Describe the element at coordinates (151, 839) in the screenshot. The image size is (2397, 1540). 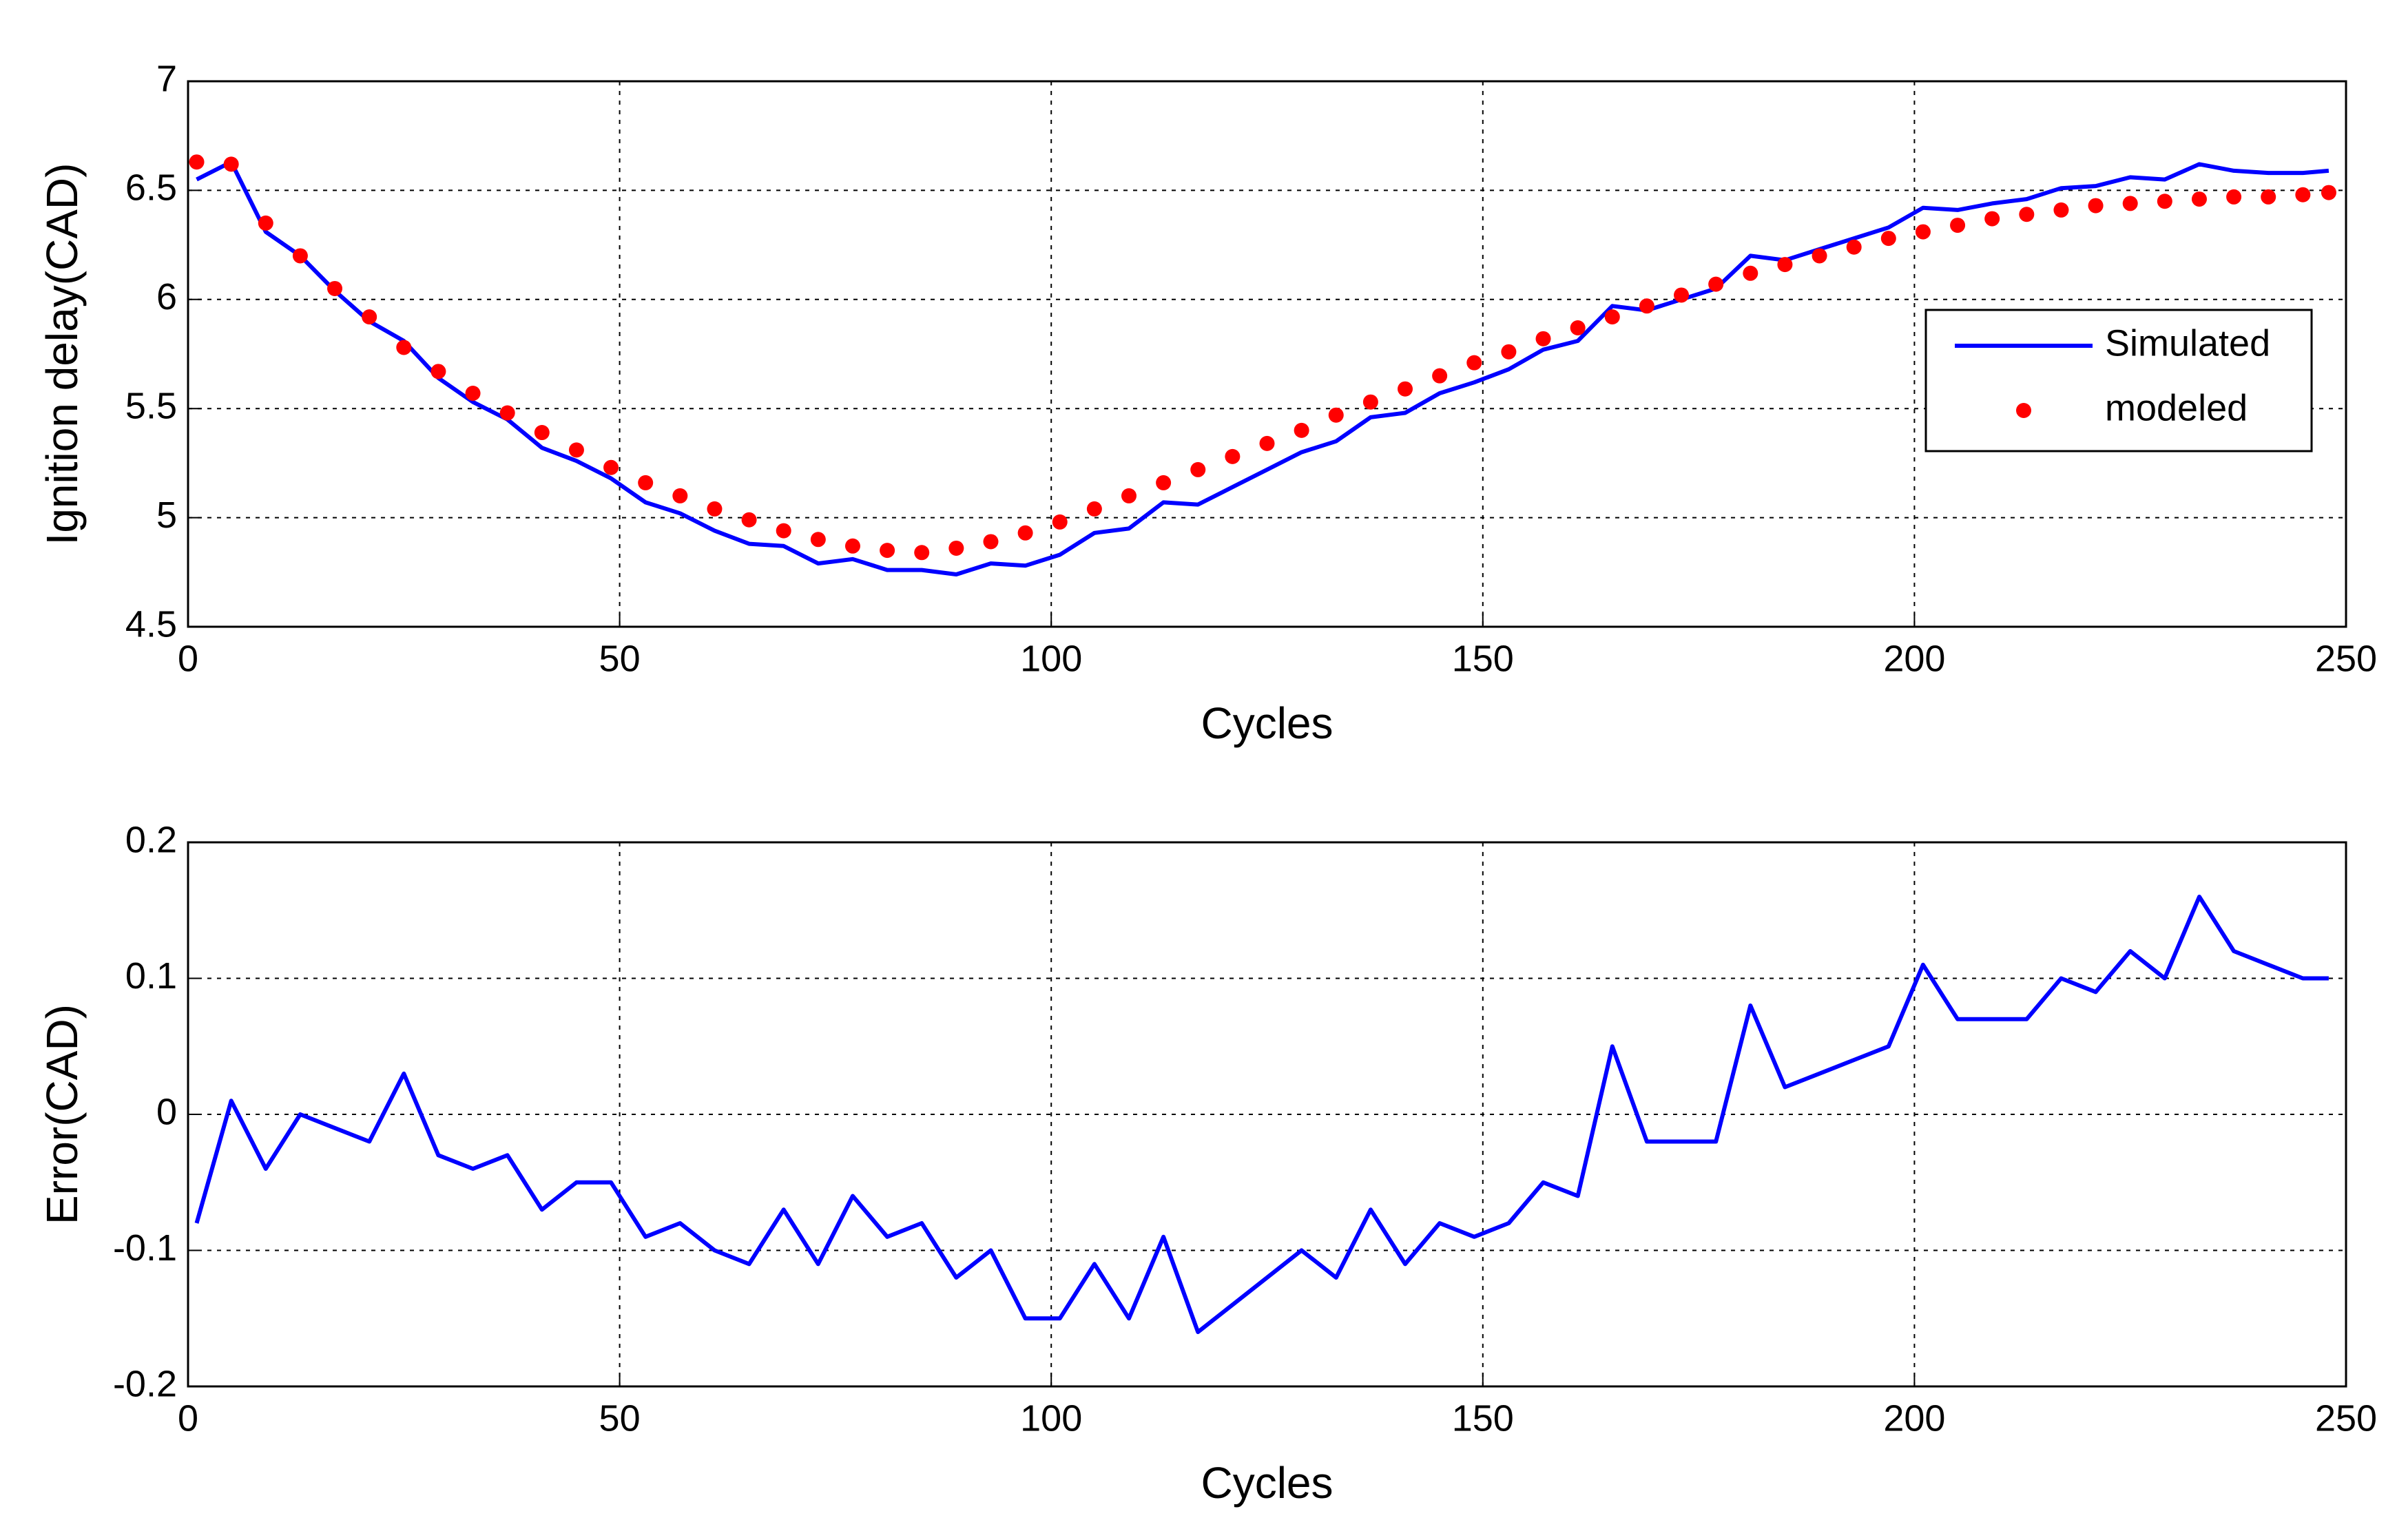
I see `y-tick-label: 0.2` at that location.